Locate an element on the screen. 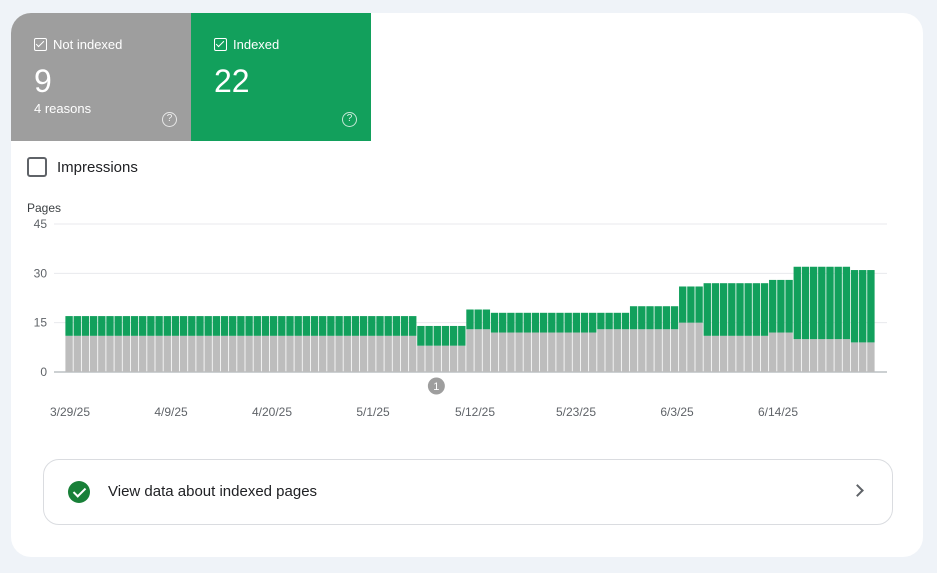 The width and height of the screenshot is (937, 573). indexed-tile: Indexed 22 ? is located at coordinates (281, 77).